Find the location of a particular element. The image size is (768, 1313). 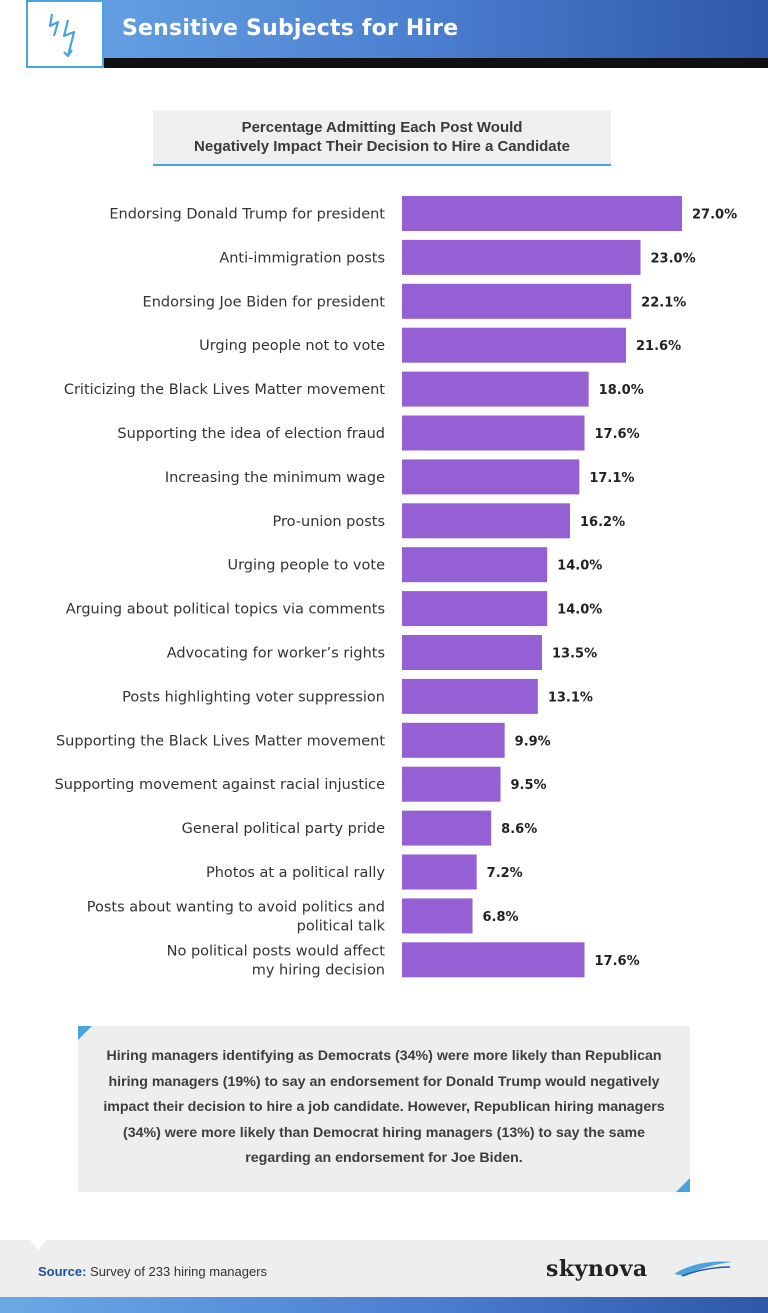

footer-notch is located at coordinates (38, 1245).